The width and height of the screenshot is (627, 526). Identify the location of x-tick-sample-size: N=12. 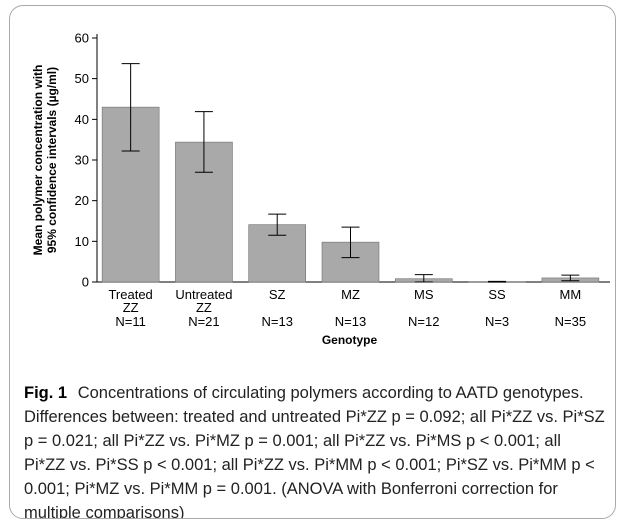
(423, 321).